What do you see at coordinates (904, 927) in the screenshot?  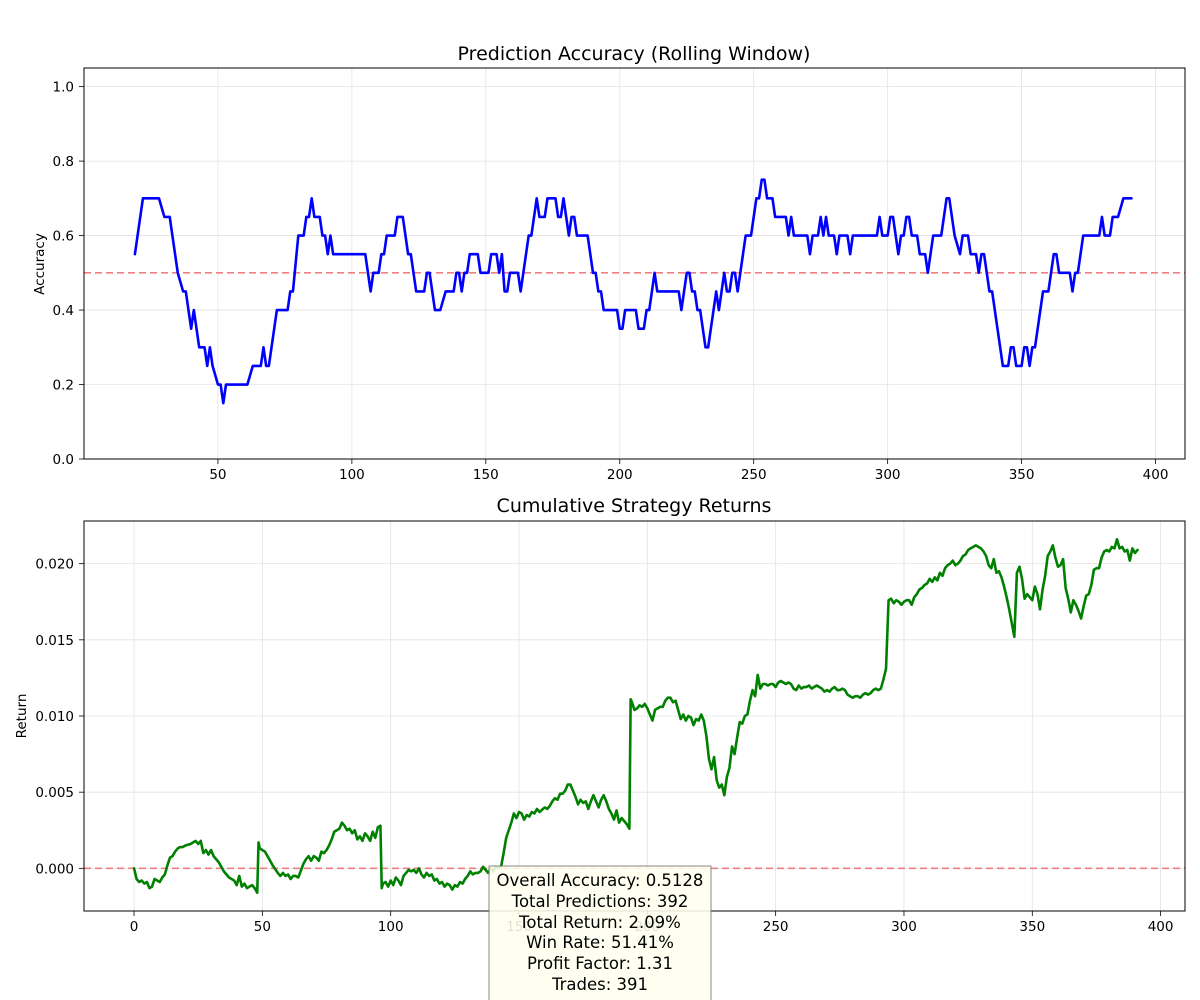 I see `returns-x-tick-label: 300` at bounding box center [904, 927].